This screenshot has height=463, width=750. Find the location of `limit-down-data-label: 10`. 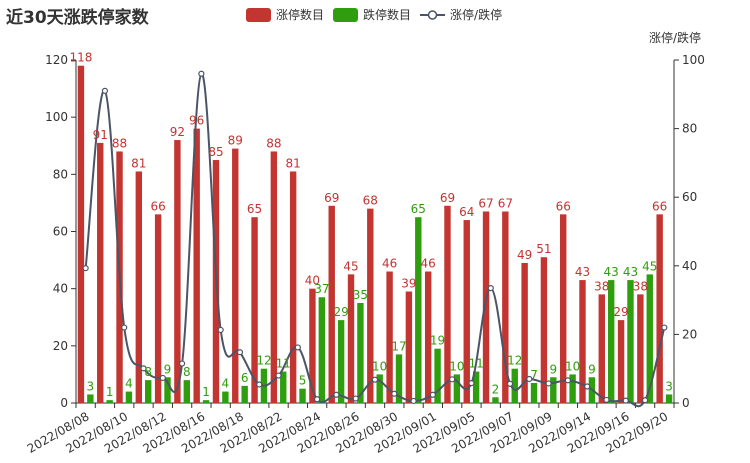

limit-down-data-label: 10 is located at coordinates (379, 366).